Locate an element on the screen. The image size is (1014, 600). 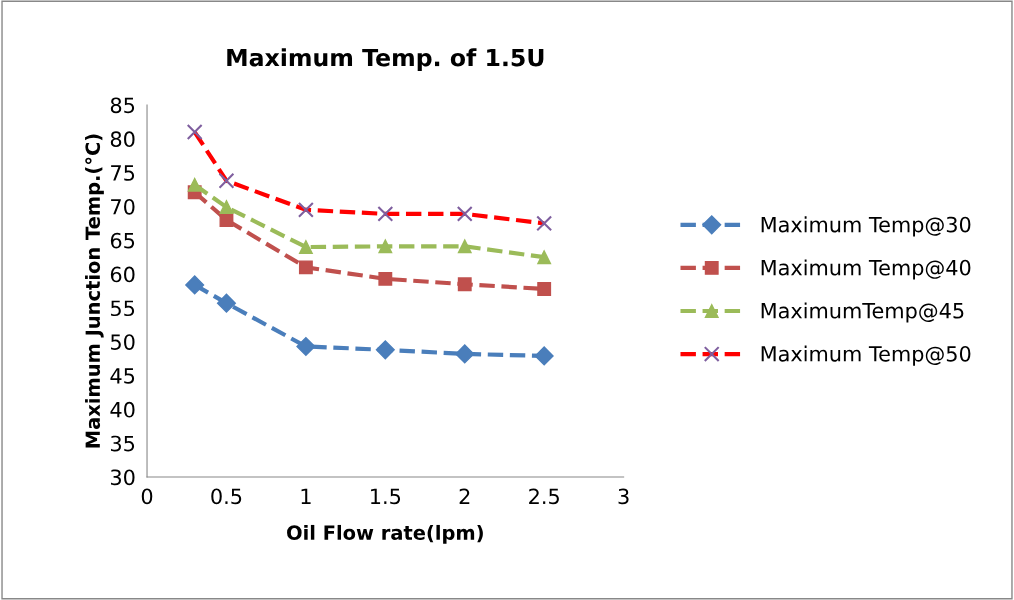
y-tick-label: 35 is located at coordinates (123, 443).